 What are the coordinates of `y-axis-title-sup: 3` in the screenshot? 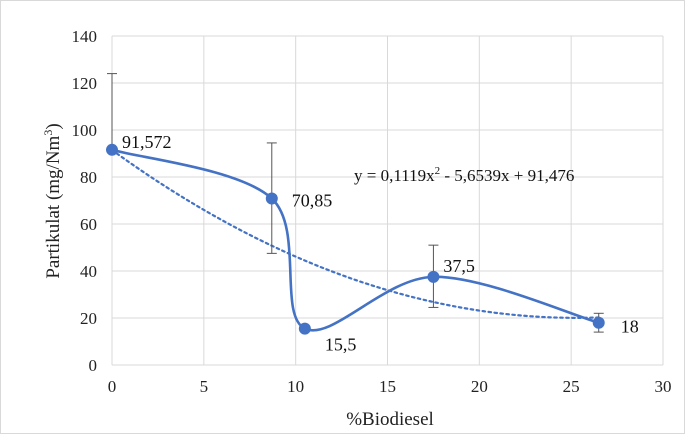 It's located at (48, 133).